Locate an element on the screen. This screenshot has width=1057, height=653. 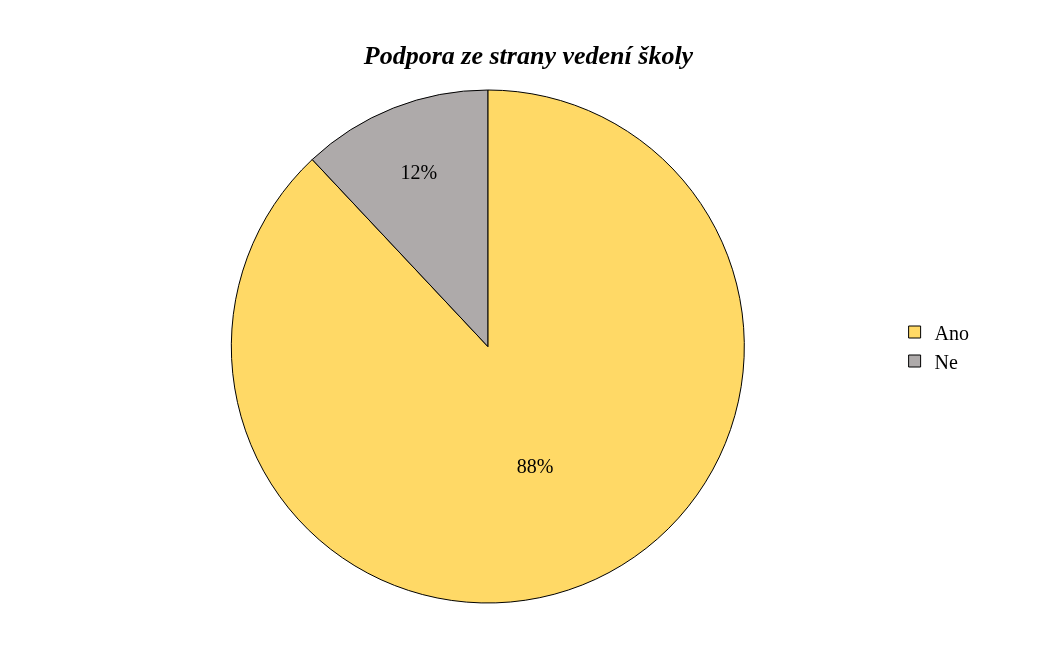
legend-label: Ano is located at coordinates (952, 332).